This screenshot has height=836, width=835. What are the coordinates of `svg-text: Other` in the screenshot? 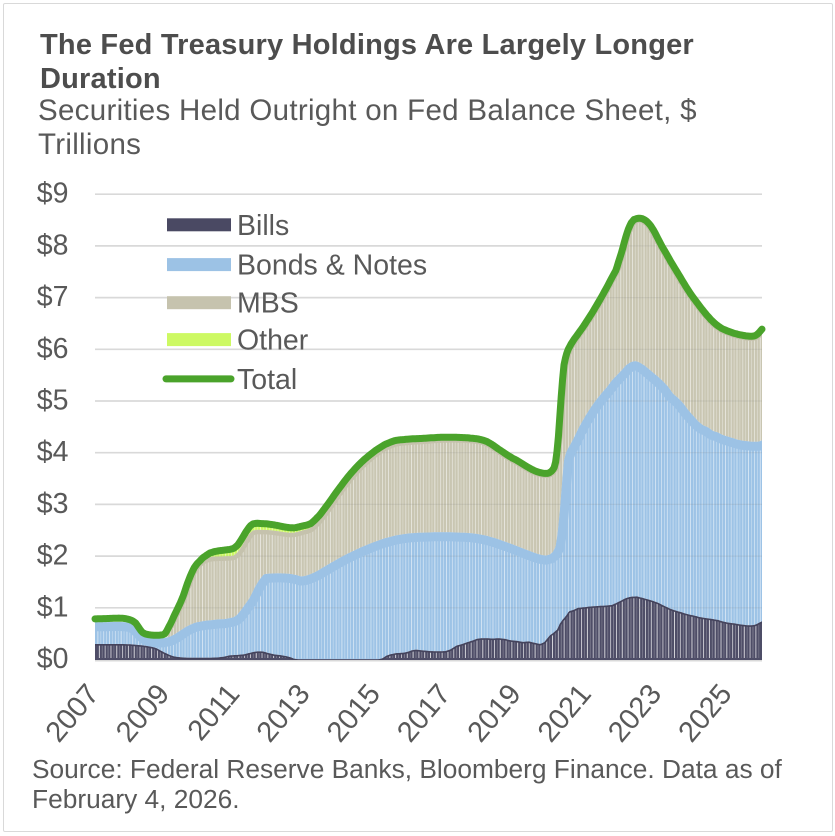 It's located at (273, 341).